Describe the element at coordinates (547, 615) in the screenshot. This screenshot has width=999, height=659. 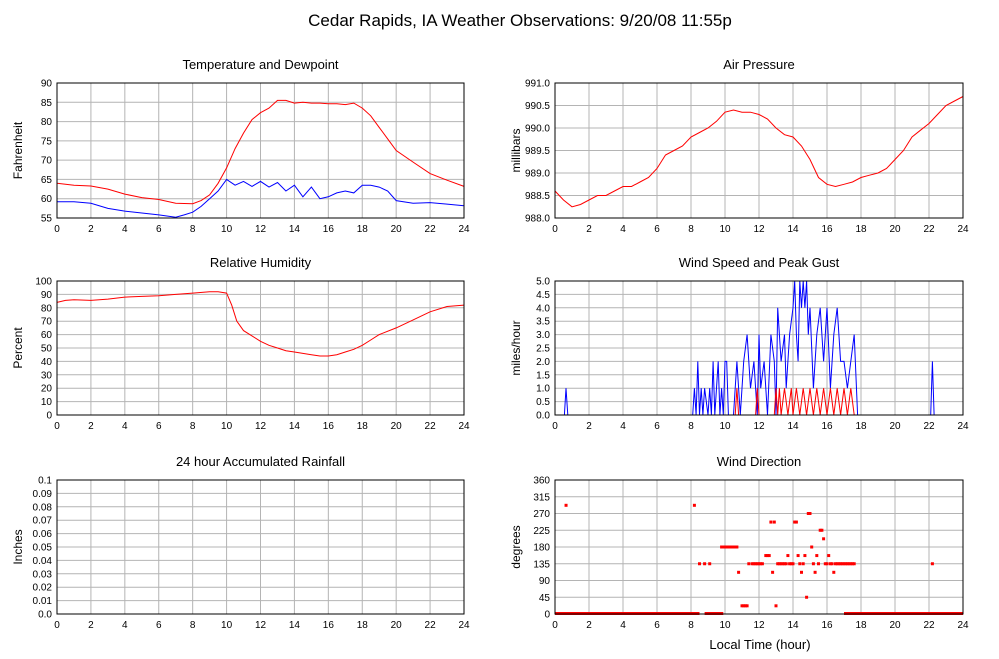
I see `direction-y-tick-label: 0` at that location.